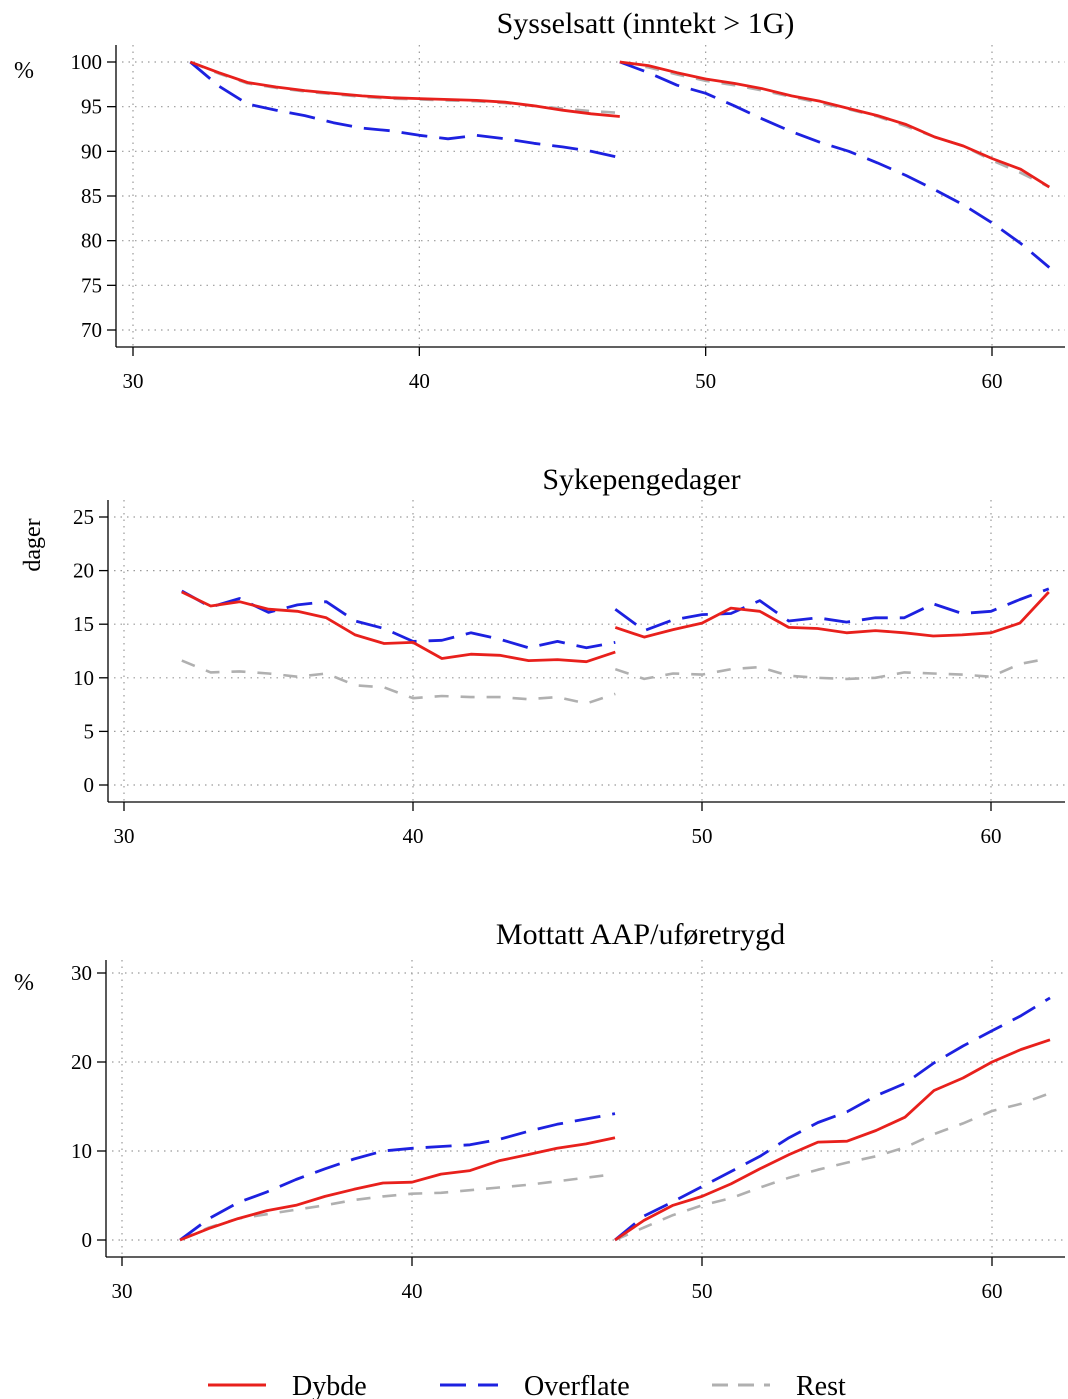 This screenshot has width=1068, height=1399. I want to click on y-tick-label: 25, so click(83, 517).